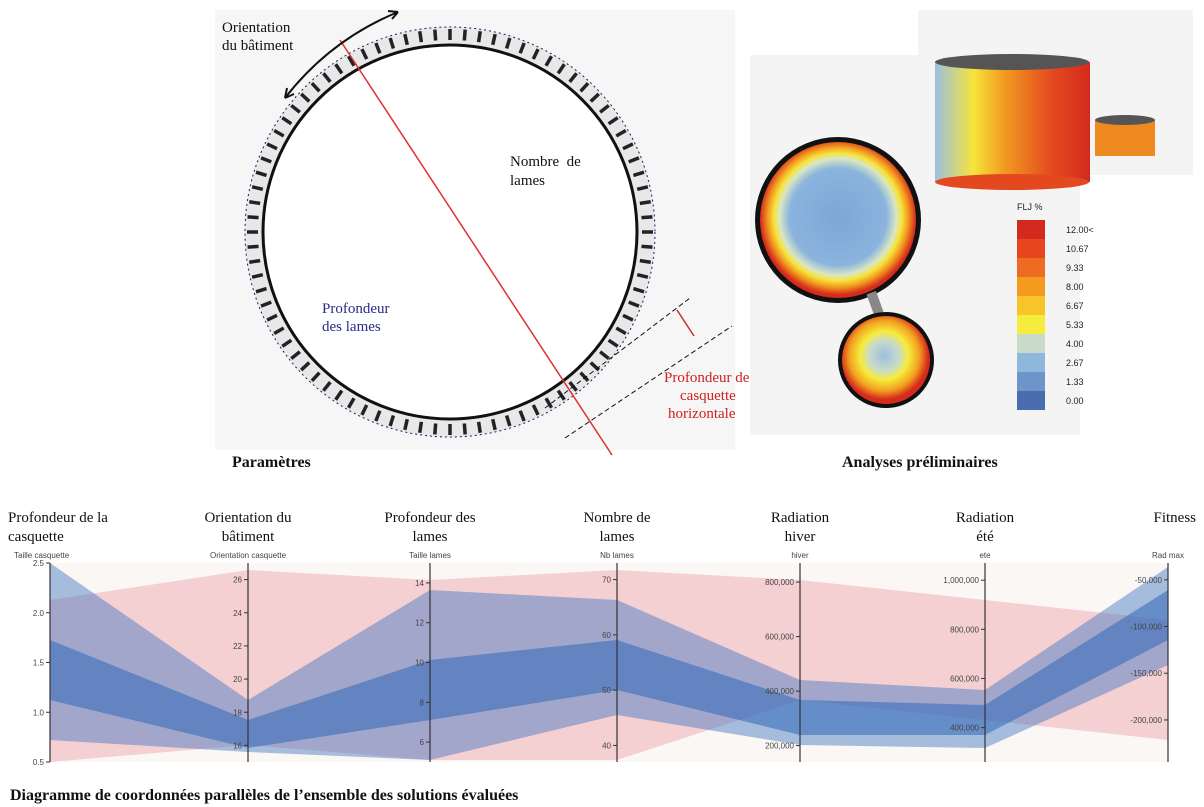  I want to click on arrow-heads, so click(341, 54).